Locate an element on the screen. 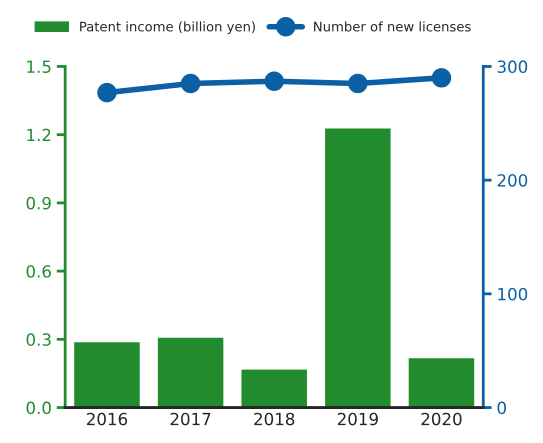  legend-label: Number of new licenses is located at coordinates (392, 26).